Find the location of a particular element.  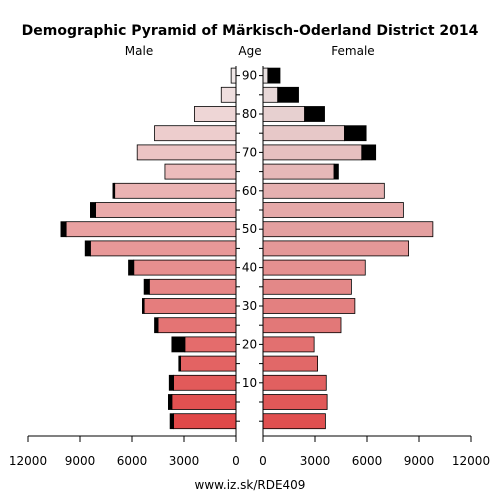

age-tick-label: 70 is located at coordinates (249, 152).